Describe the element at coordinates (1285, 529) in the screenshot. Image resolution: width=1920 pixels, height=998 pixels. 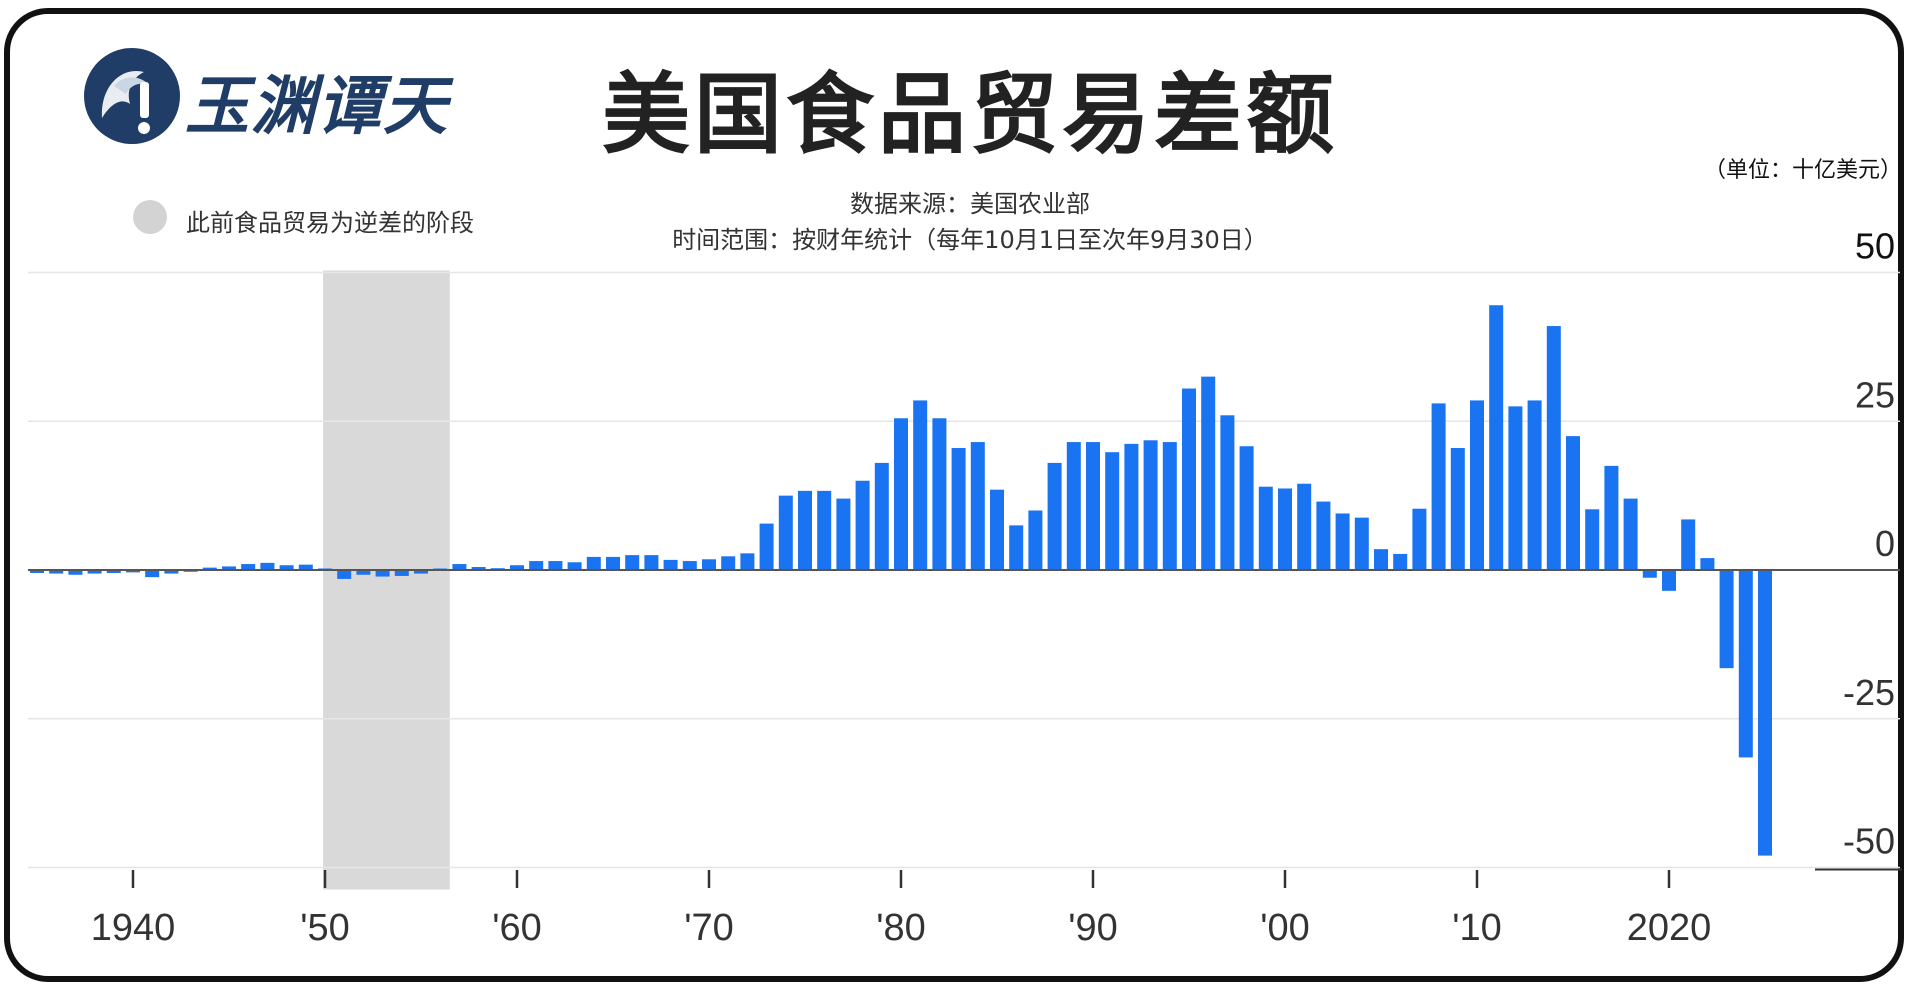
I see `bar-2000` at that location.